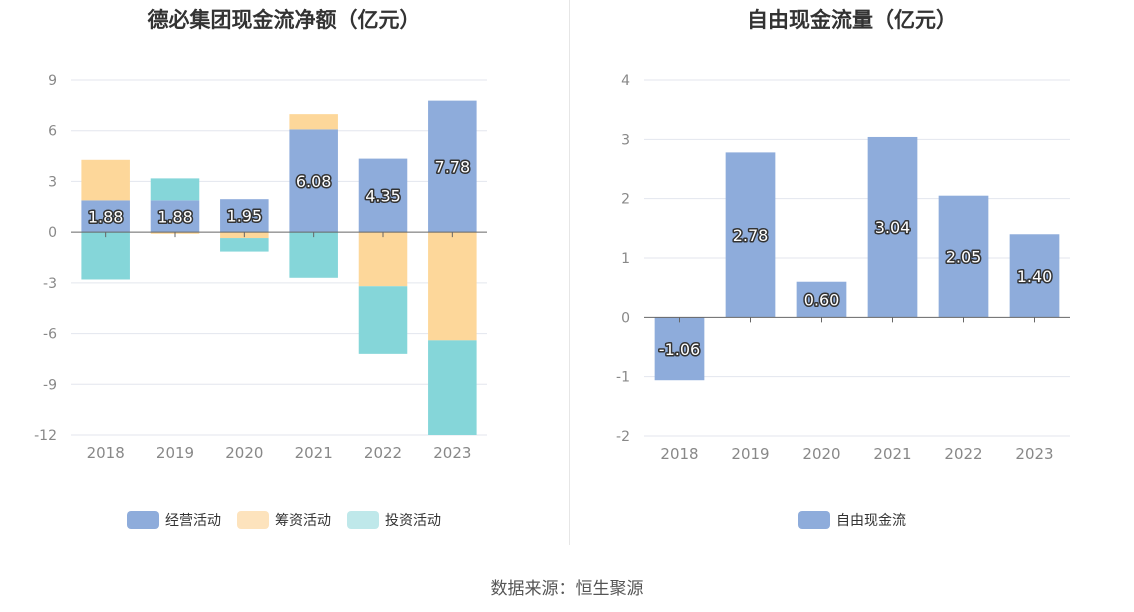 The image size is (1134, 612). I want to click on data-label: 3.04, so click(893, 227).